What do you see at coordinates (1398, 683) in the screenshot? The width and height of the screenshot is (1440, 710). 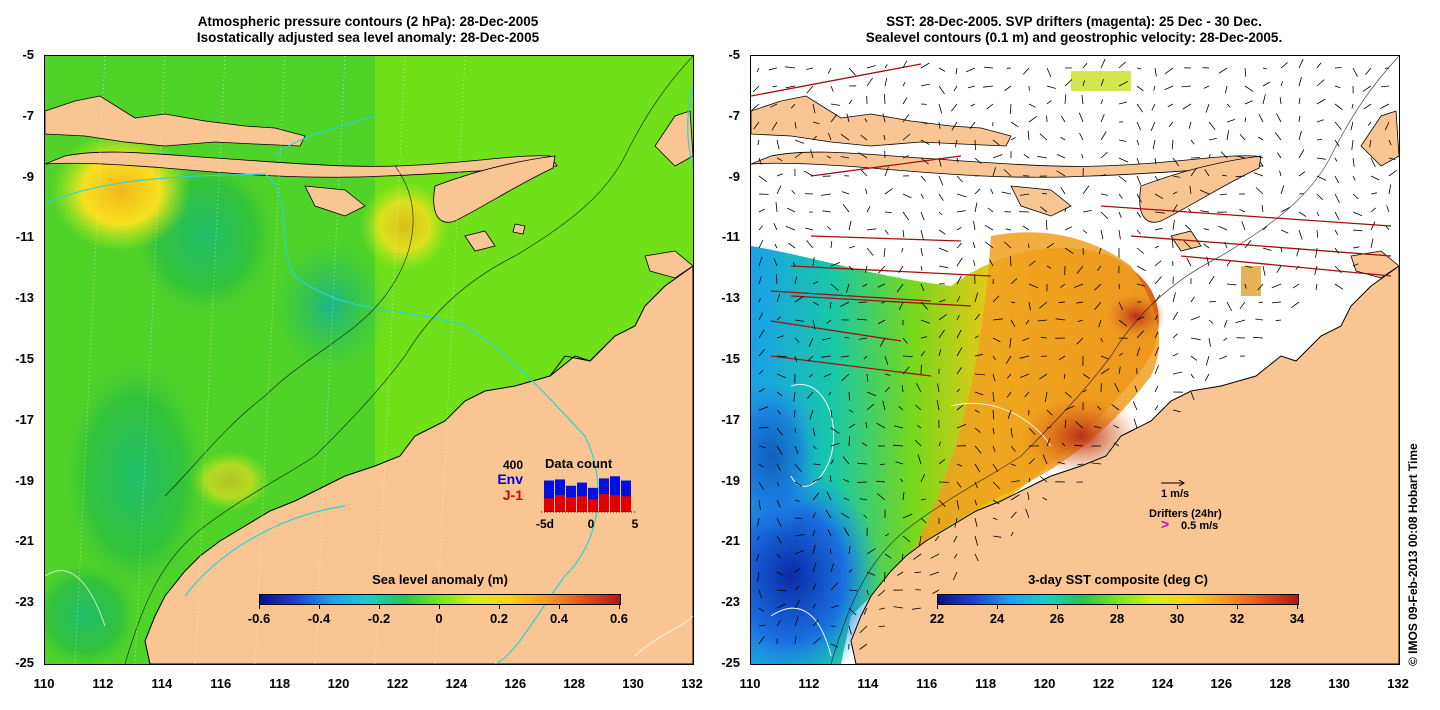 I see `x-tick-label: 132` at bounding box center [1398, 683].